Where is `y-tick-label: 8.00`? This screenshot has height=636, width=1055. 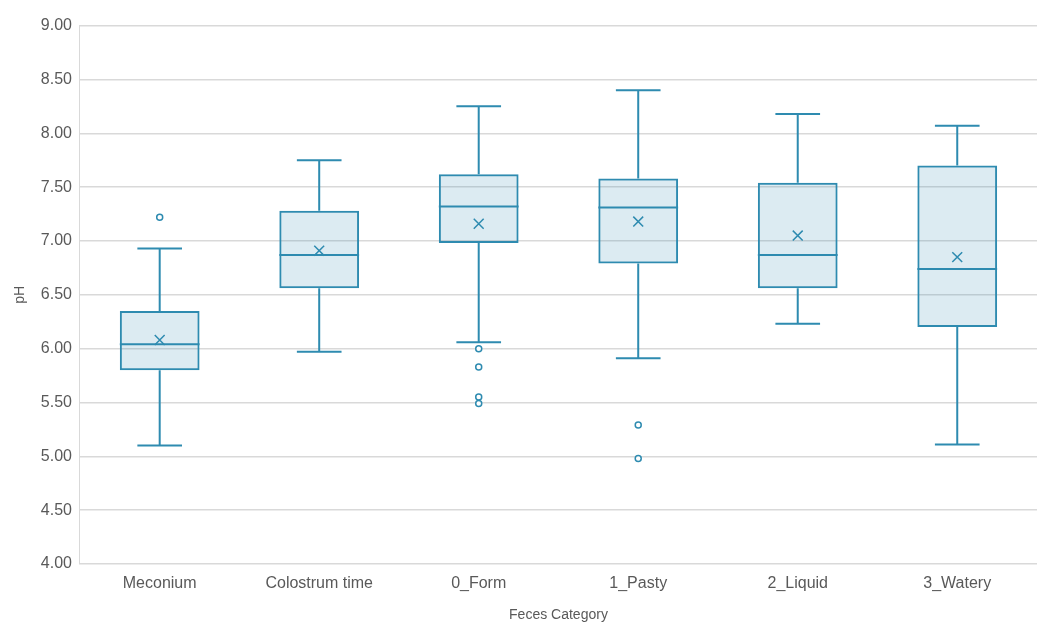 y-tick-label: 8.00 is located at coordinates (56, 132).